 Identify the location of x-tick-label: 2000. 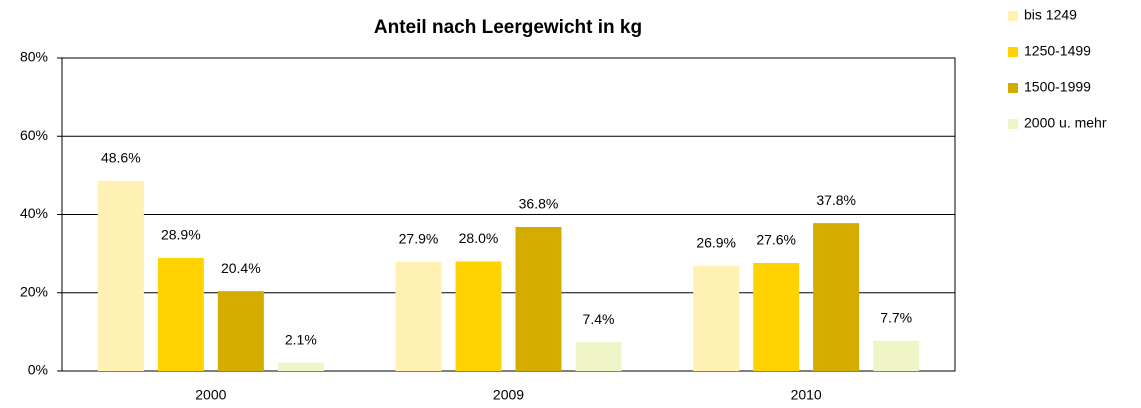
(210, 395).